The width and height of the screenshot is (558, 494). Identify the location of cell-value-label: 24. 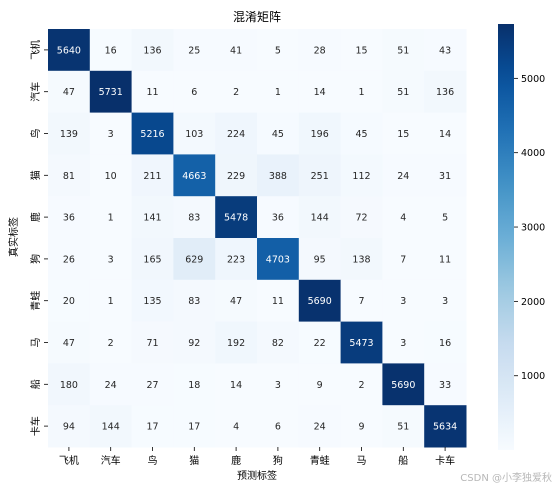
(111, 385).